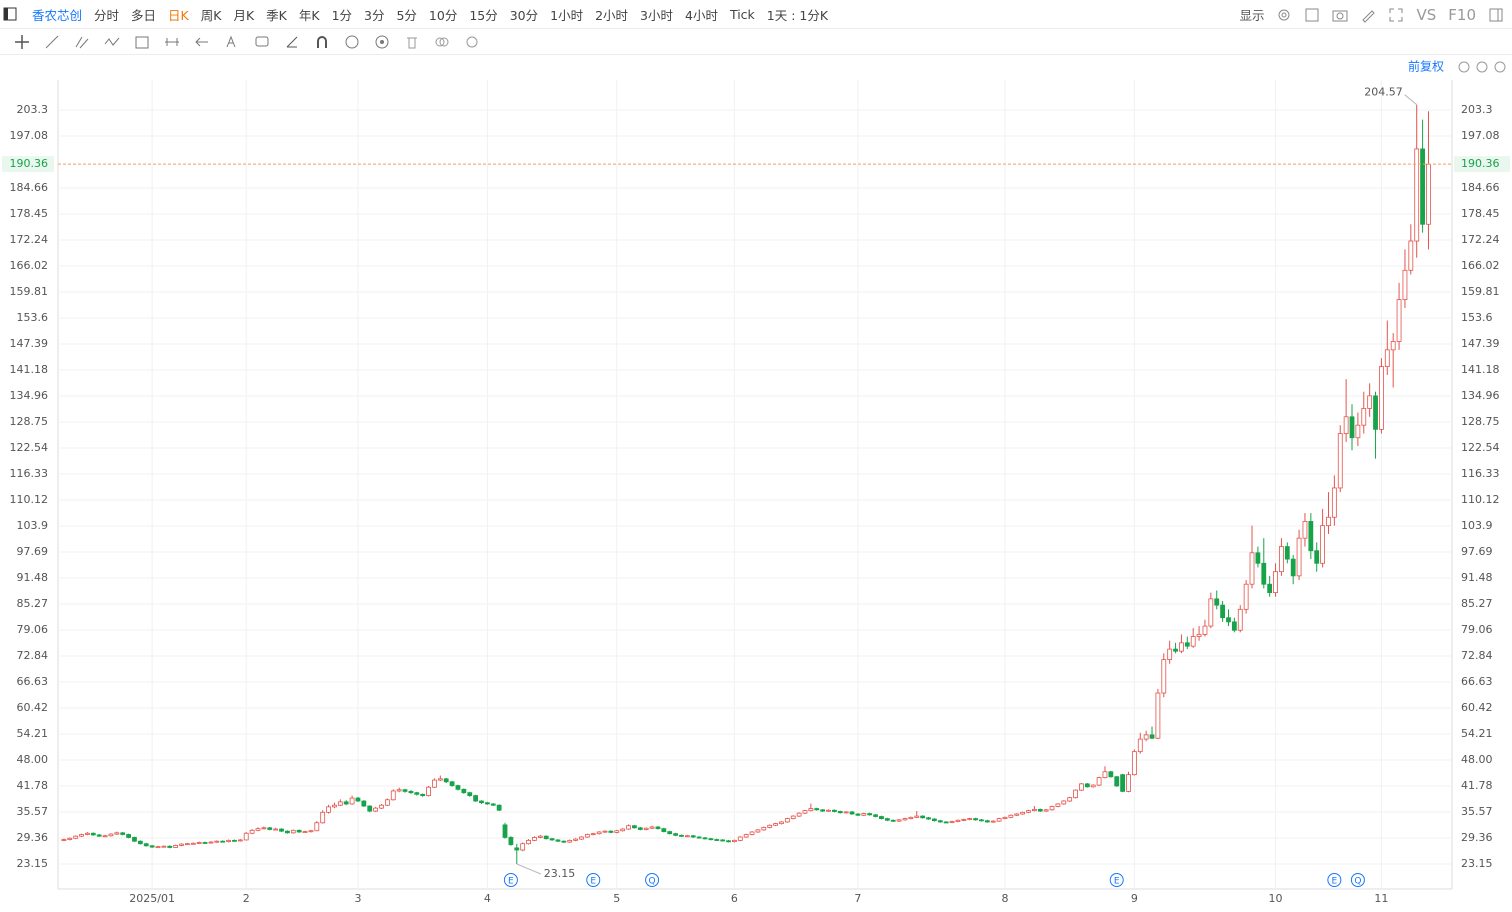  Describe the element at coordinates (1004, 898) in the screenshot. I see `x-tick-label: 8` at that location.